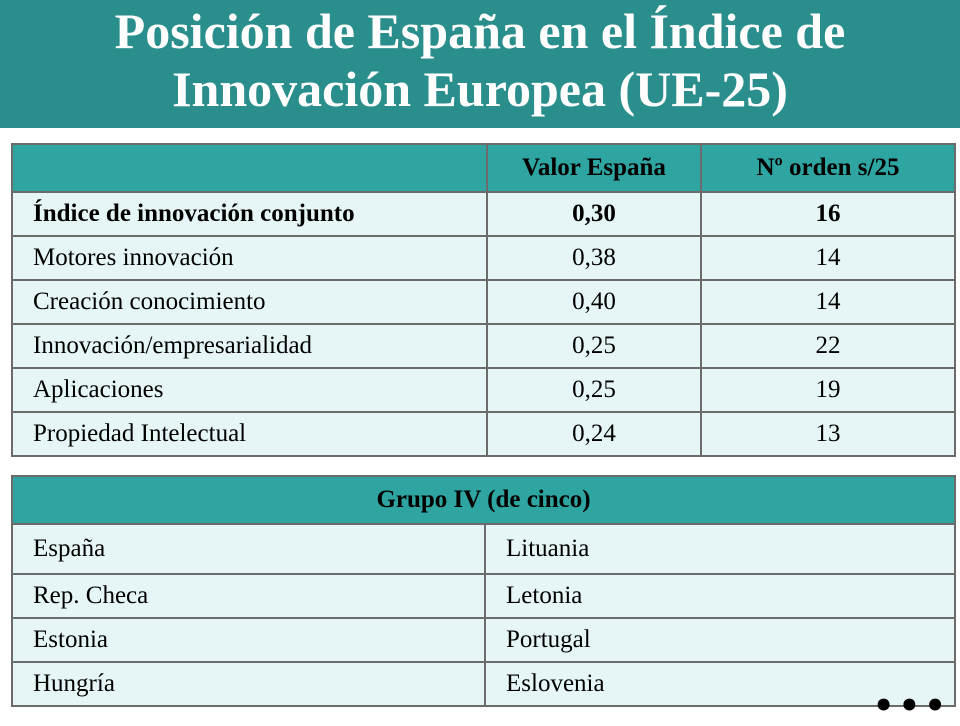 The height and width of the screenshot is (726, 960). What do you see at coordinates (828, 346) in the screenshot?
I see `row-orden: 22` at bounding box center [828, 346].